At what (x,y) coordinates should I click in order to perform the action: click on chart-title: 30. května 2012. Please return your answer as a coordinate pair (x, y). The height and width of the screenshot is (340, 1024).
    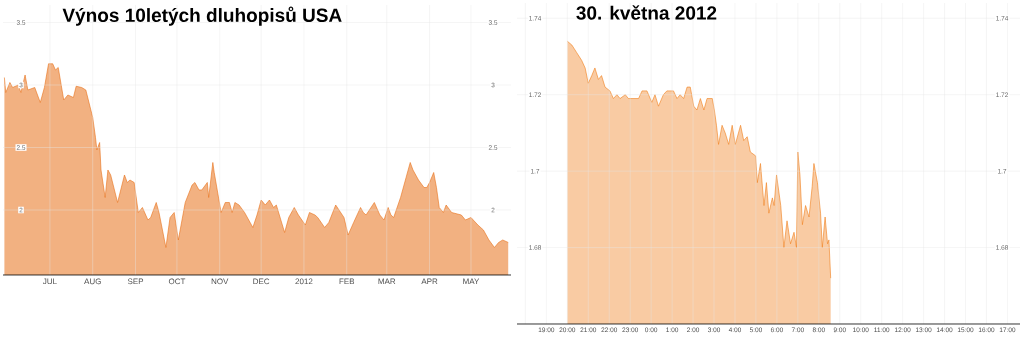
    Looking at the image, I should click on (646, 12).